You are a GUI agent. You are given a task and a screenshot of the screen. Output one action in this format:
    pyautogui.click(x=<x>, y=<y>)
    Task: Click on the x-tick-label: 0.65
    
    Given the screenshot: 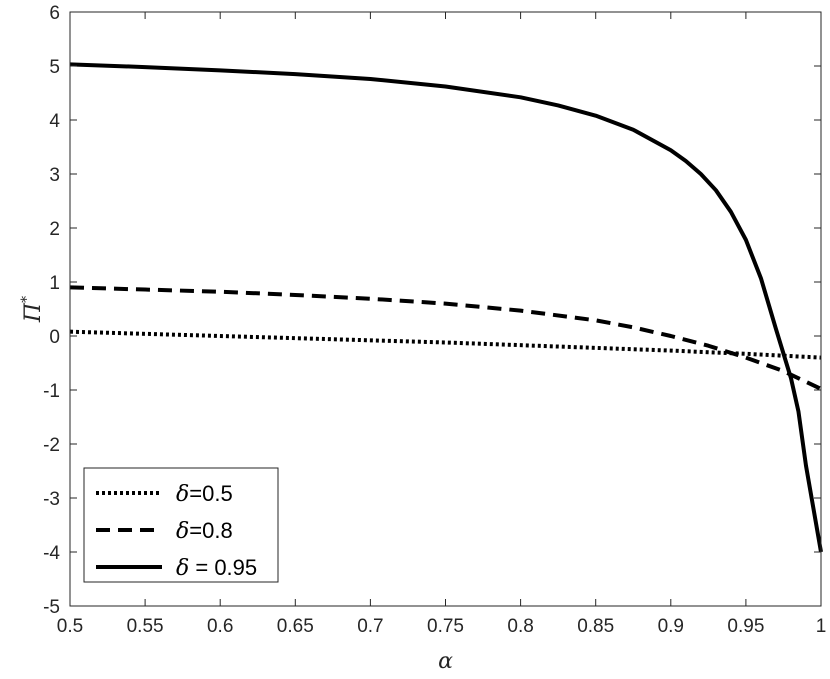 What is the action you would take?
    pyautogui.click(x=295, y=626)
    